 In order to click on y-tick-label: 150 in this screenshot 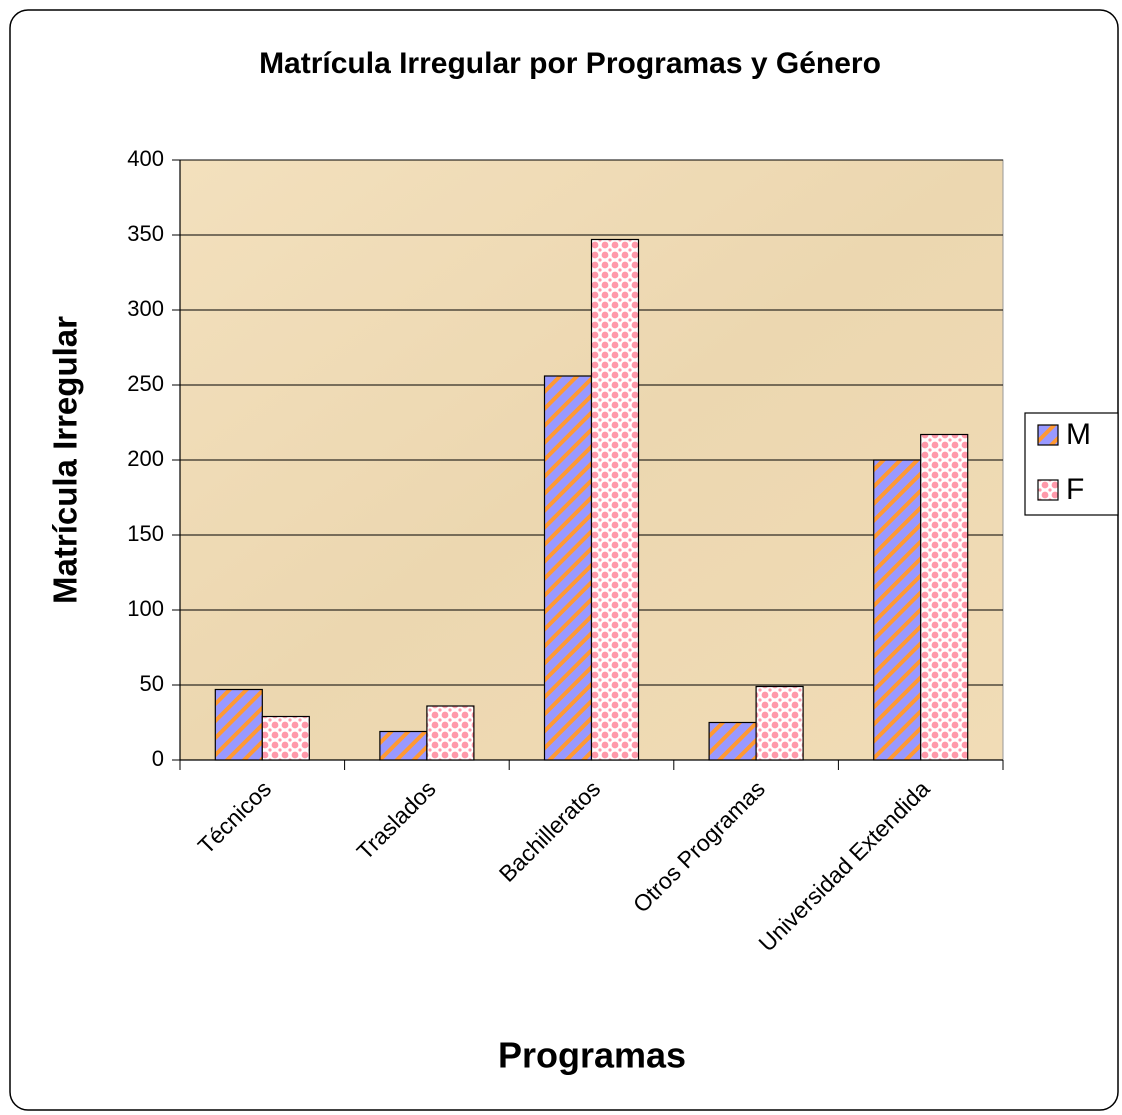, I will do `click(145, 533)`.